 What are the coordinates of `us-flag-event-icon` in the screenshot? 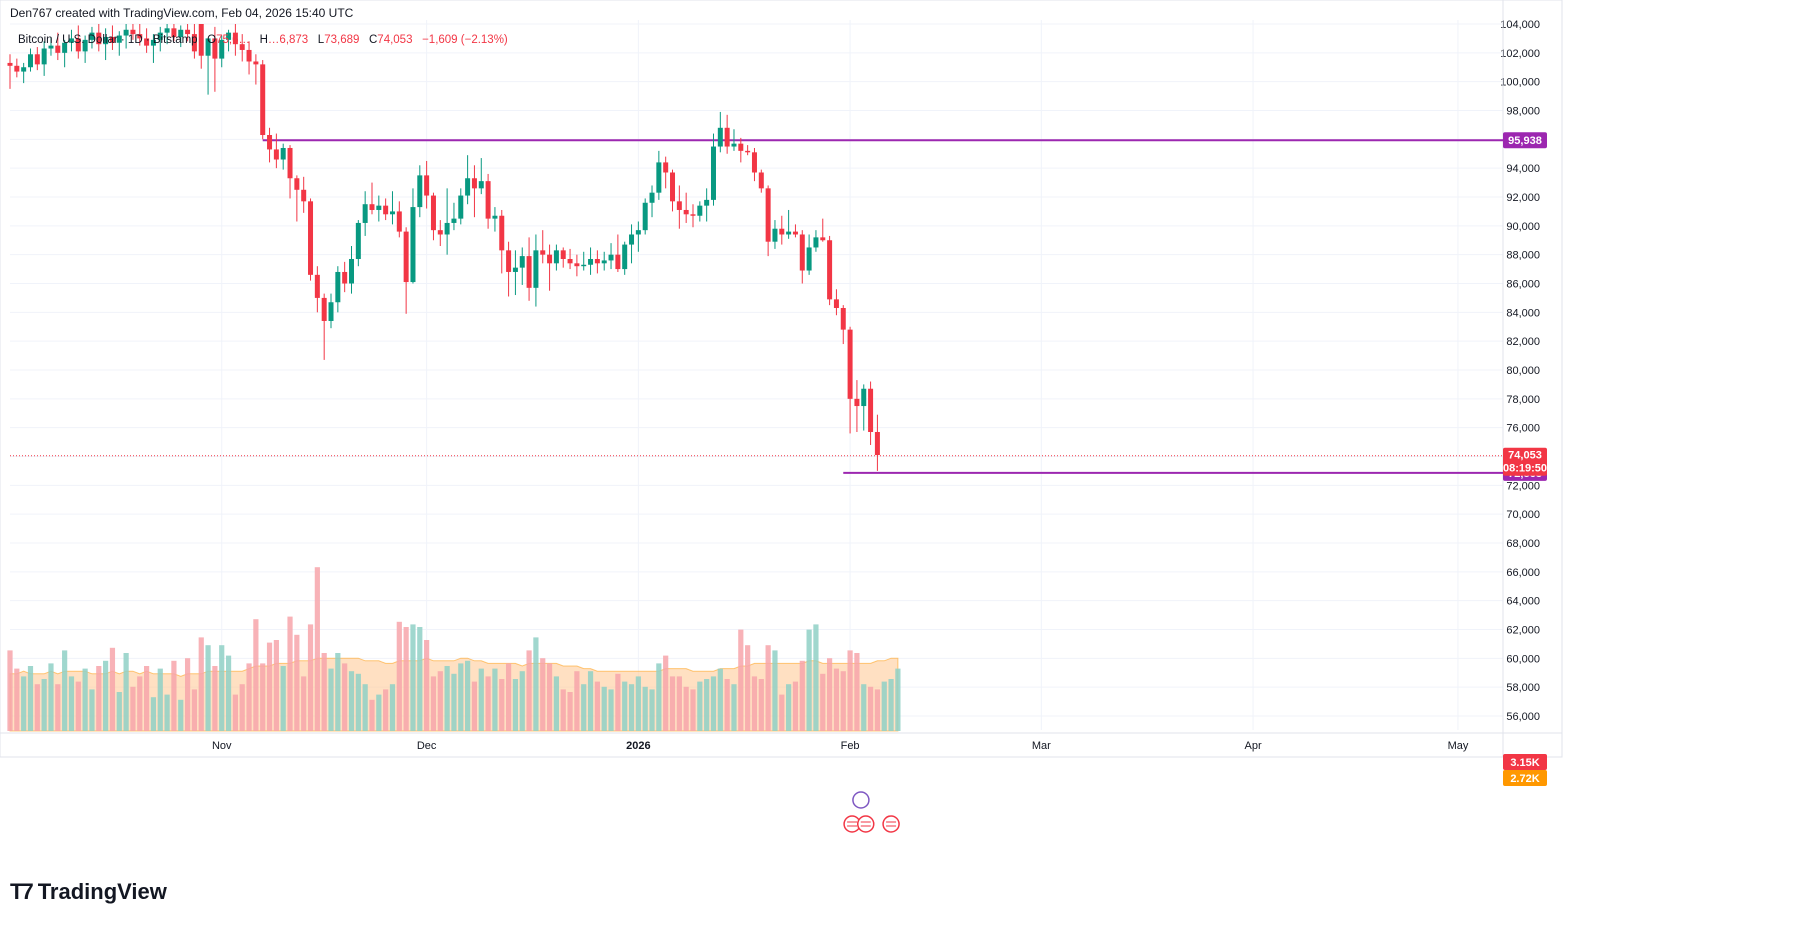 It's located at (891, 824).